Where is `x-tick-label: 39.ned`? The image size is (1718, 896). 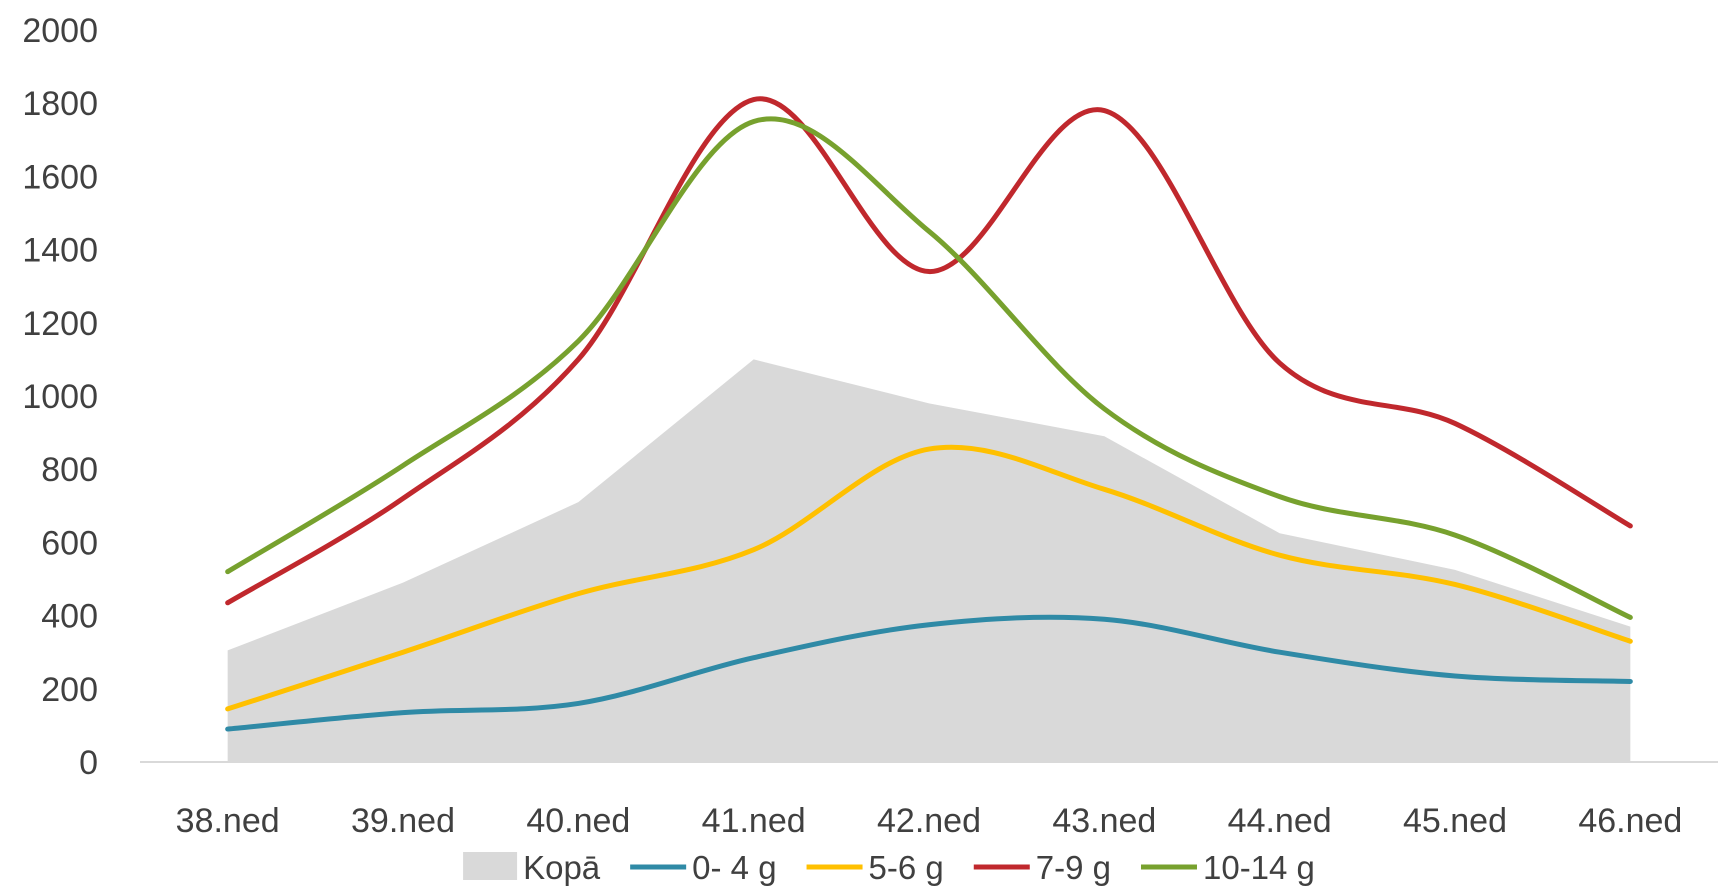
x-tick-label: 39.ned is located at coordinates (403, 821).